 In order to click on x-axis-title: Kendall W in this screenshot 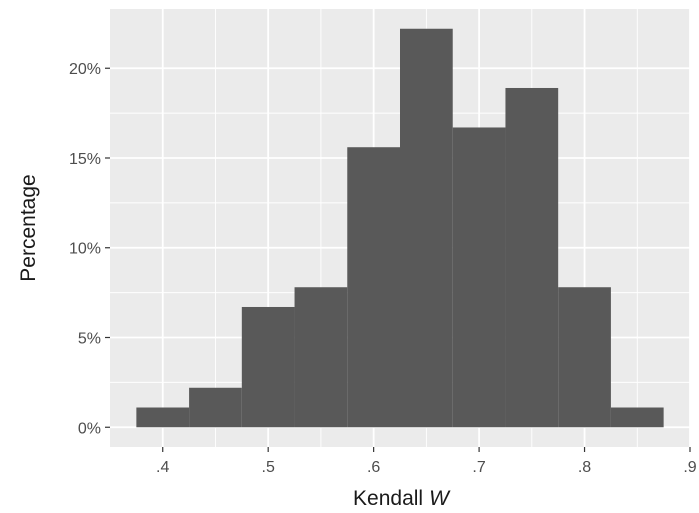, I will do `click(402, 498)`.